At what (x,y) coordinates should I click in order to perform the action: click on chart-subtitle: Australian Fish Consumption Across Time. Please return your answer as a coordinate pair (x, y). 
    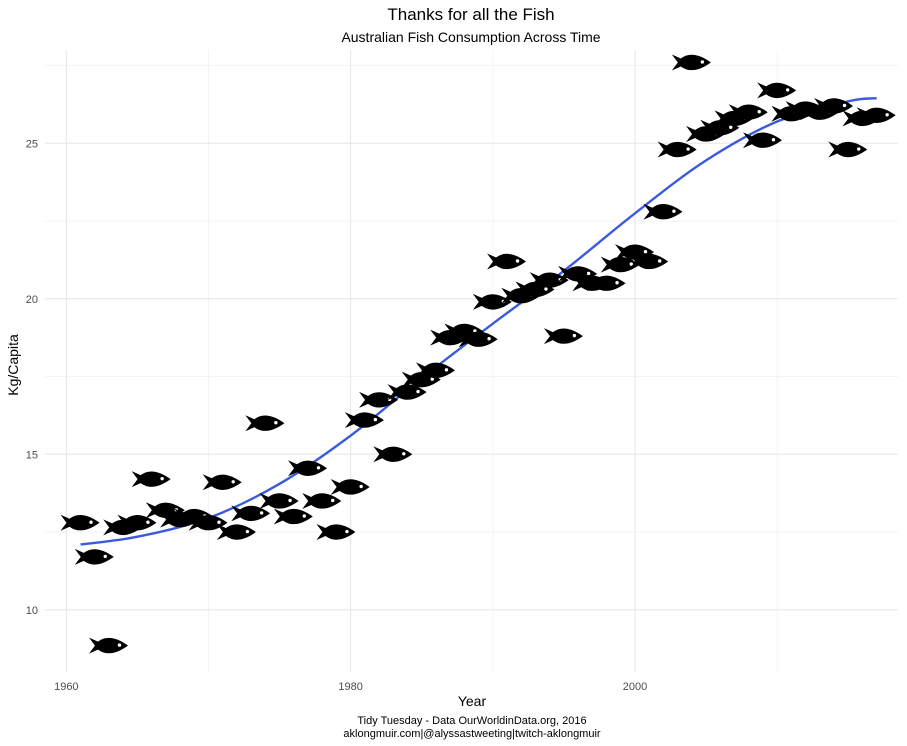
    Looking at the image, I should click on (470, 37).